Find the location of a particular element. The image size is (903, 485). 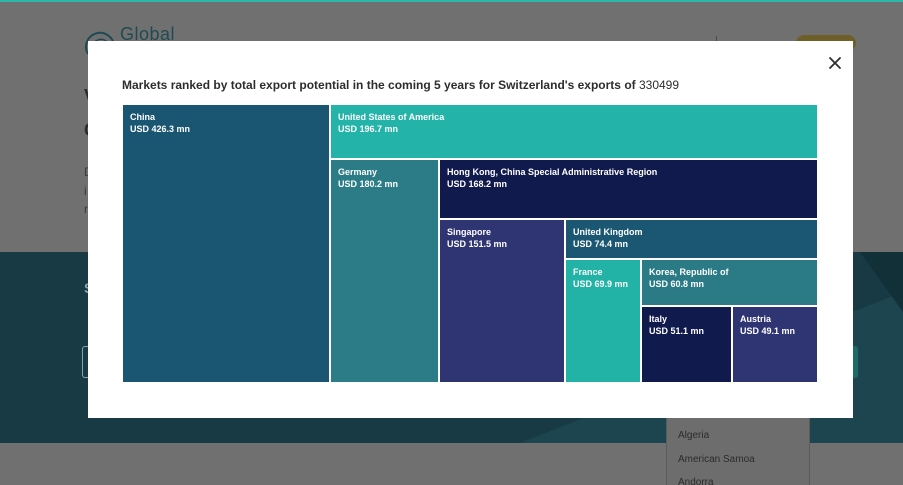

bg-text-fragment: r is located at coordinates (86, 209).